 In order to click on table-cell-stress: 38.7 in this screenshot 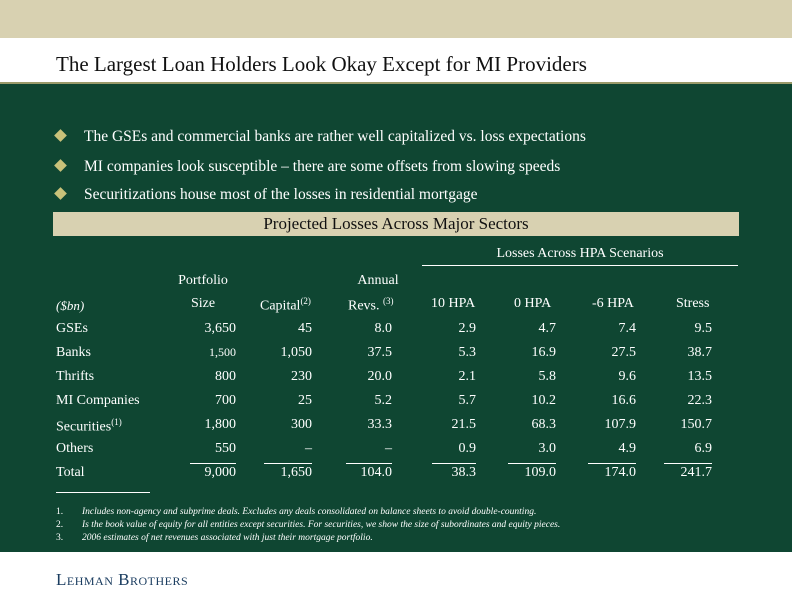, I will do `click(700, 352)`.